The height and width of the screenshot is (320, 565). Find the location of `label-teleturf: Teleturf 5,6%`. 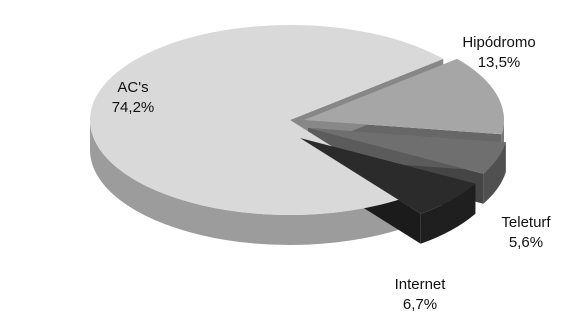

label-teleturf: Teleturf 5,6% is located at coordinates (526, 233).